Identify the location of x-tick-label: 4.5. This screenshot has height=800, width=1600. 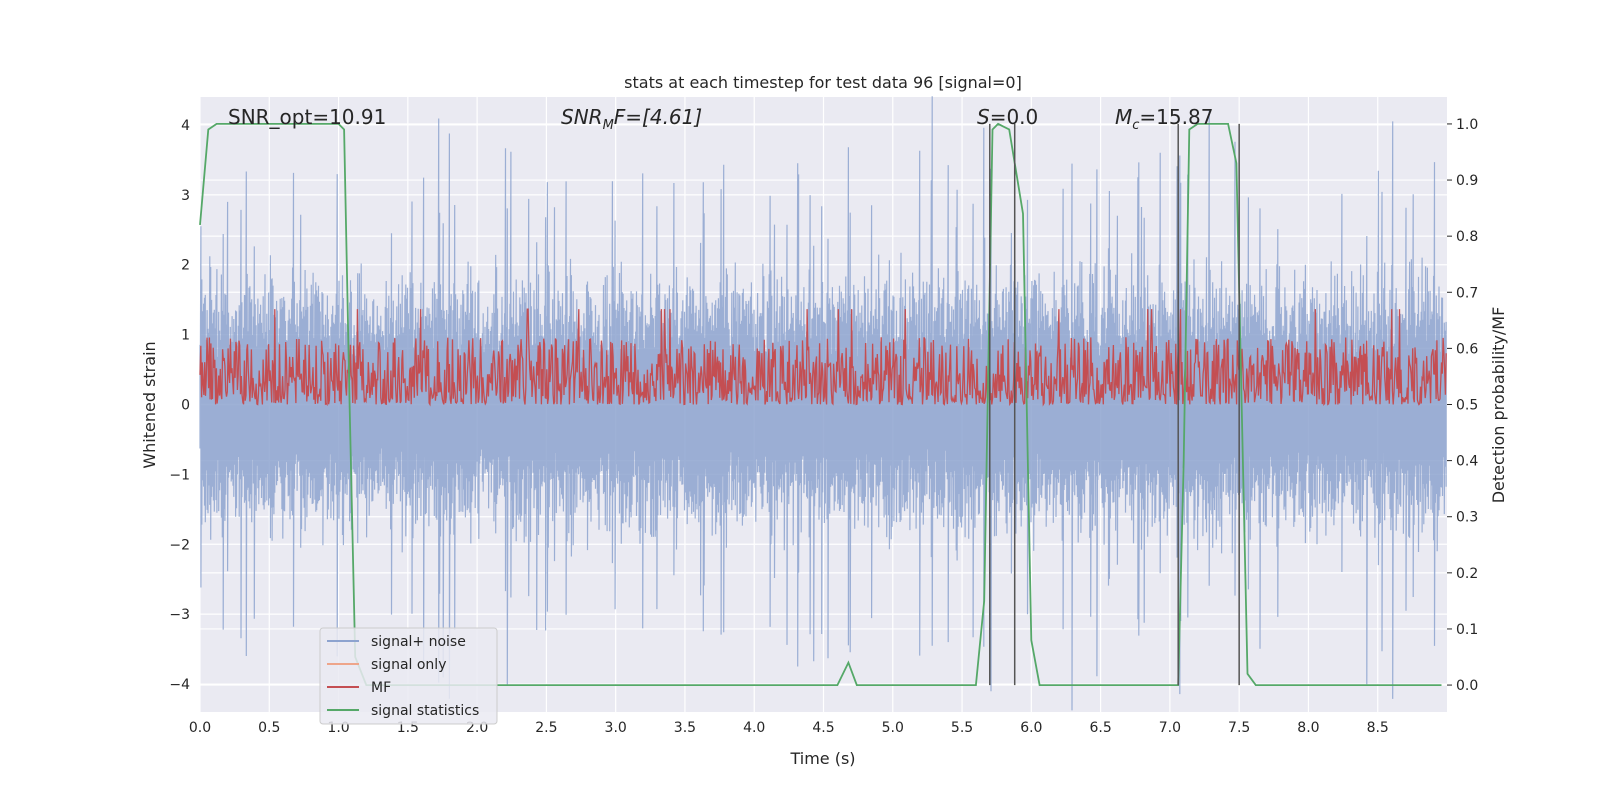
(823, 728).